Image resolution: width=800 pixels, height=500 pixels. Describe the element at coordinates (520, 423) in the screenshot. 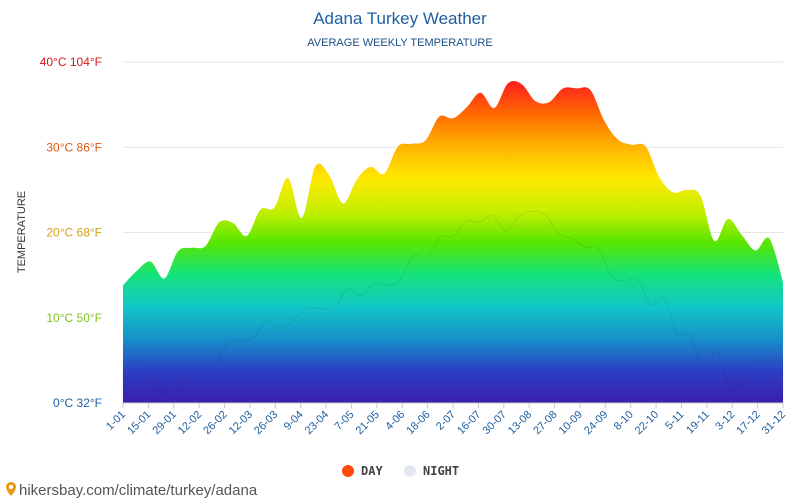

I see `x-tick-label: 13-08` at that location.